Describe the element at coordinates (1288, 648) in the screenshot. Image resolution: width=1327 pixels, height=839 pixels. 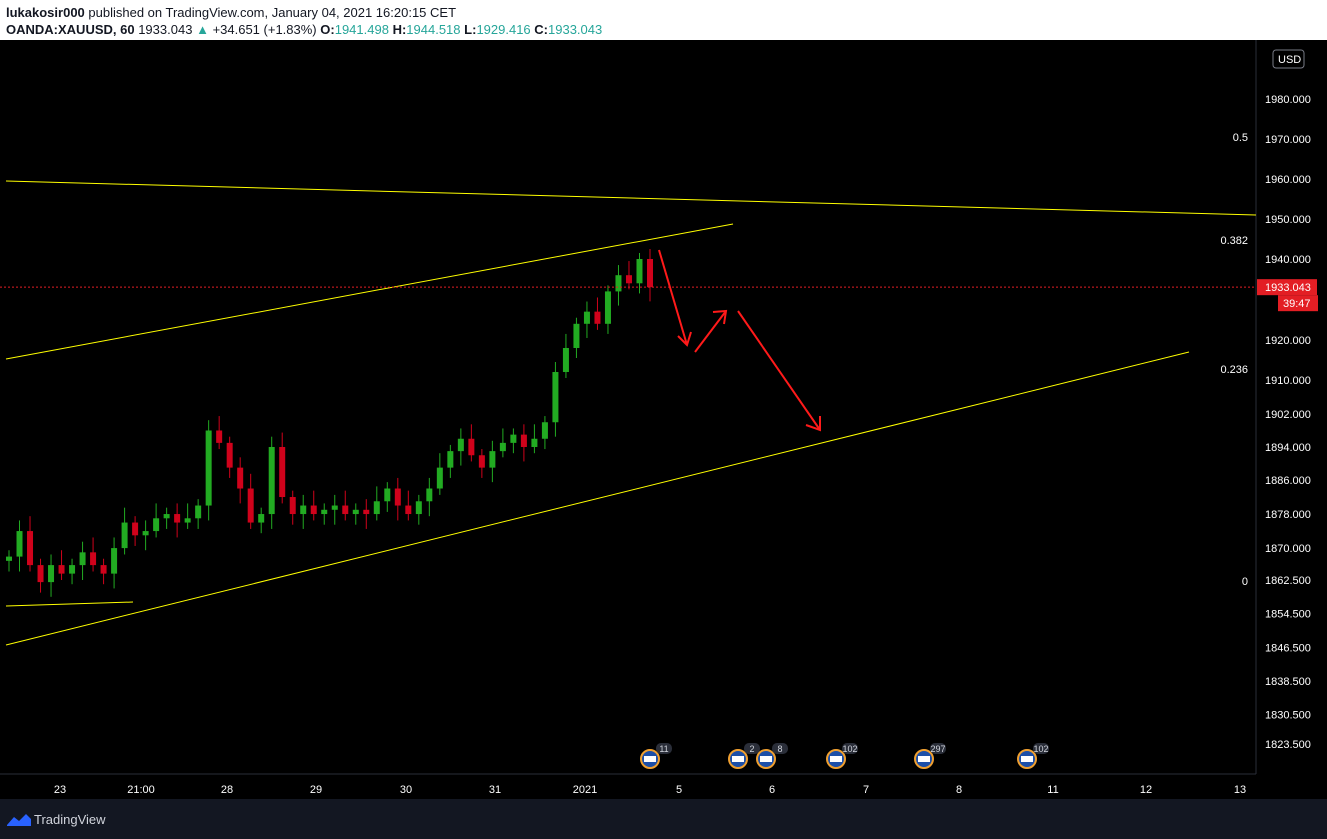
I see `y-tick-label: 1846.500` at that location.